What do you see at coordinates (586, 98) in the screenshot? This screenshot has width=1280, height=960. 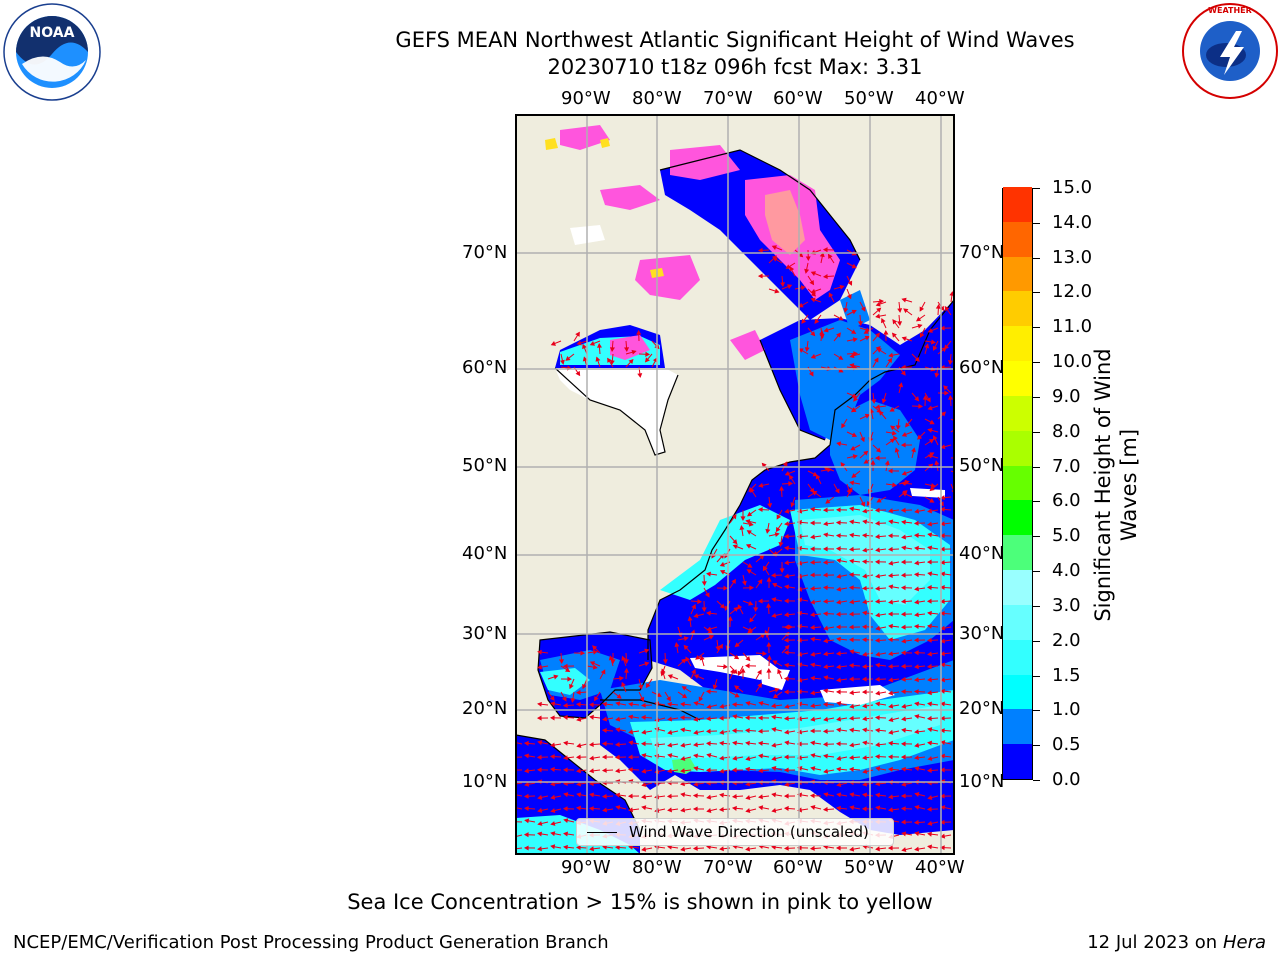 I see `lon-tick-top: 90°W` at bounding box center [586, 98].